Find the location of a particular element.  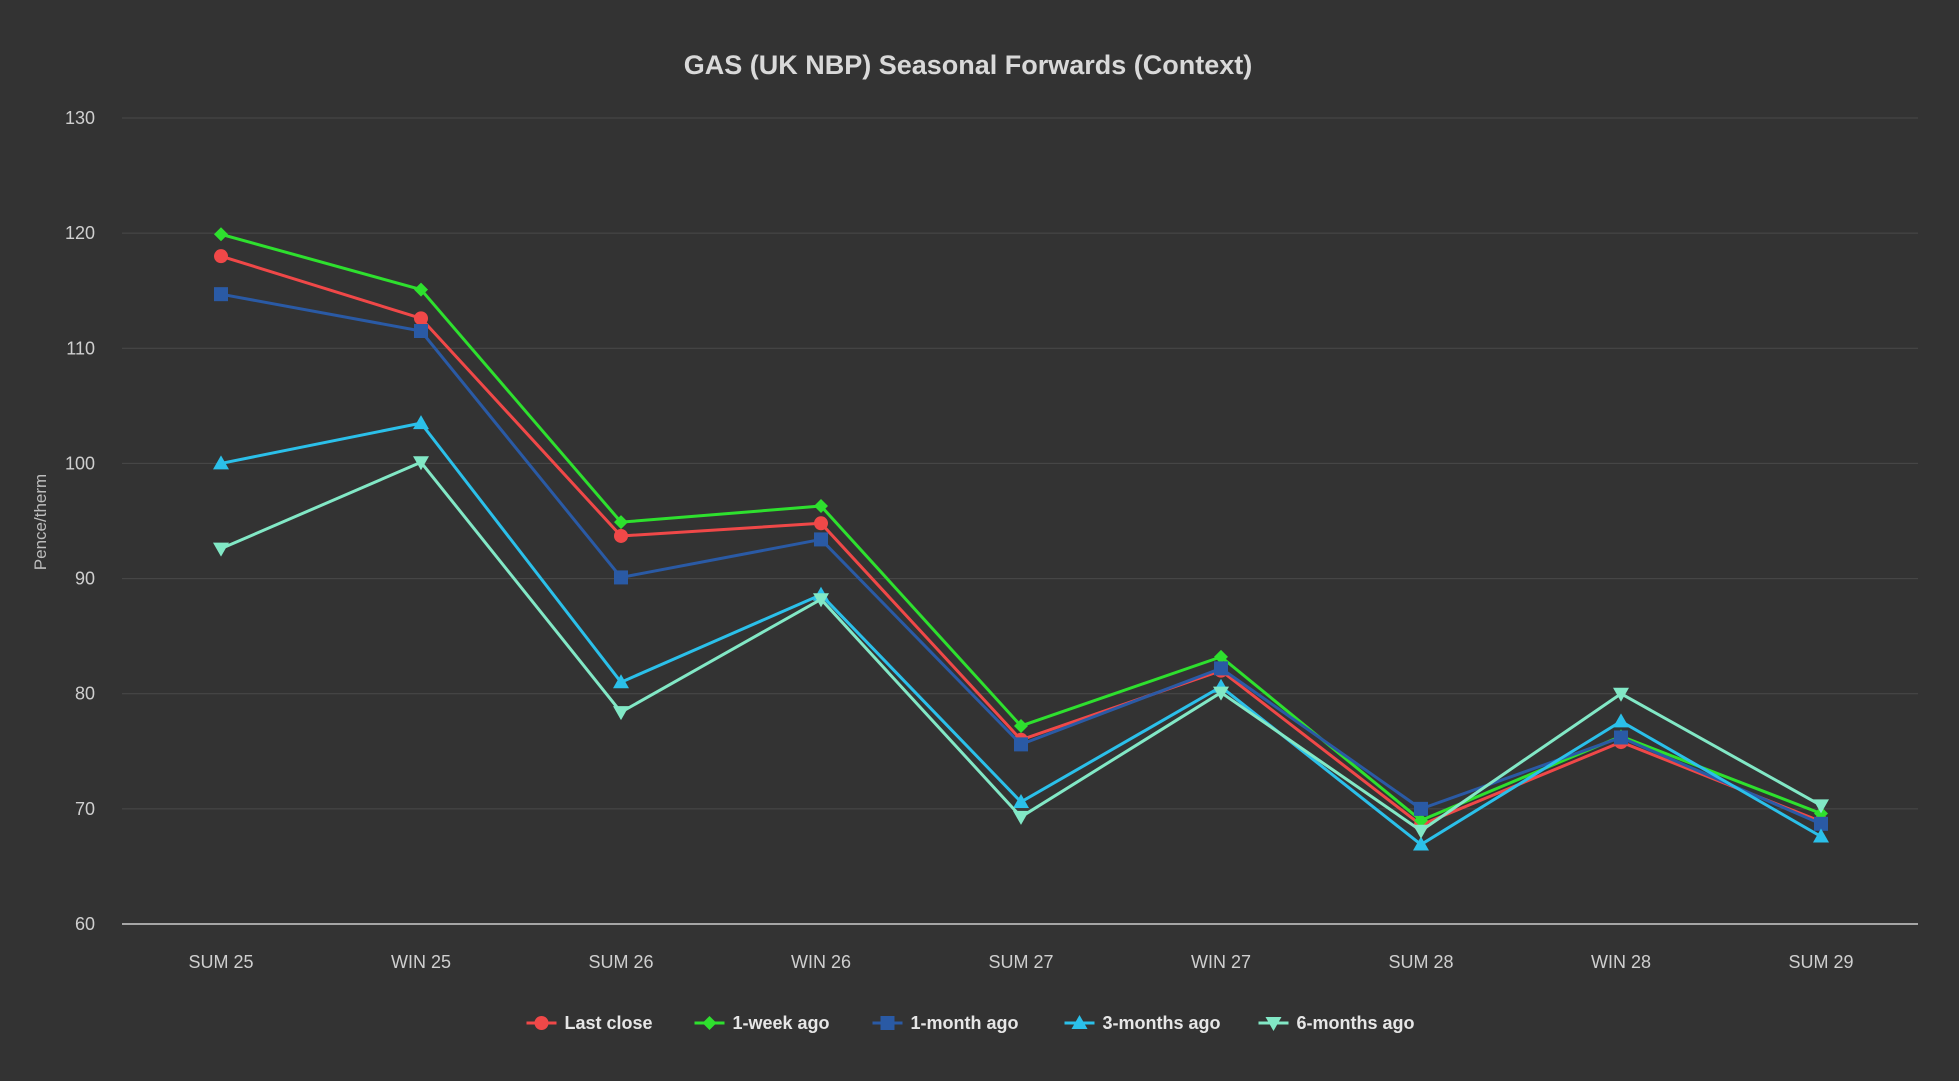

y-axis-title: Pence/therm is located at coordinates (40, 522).